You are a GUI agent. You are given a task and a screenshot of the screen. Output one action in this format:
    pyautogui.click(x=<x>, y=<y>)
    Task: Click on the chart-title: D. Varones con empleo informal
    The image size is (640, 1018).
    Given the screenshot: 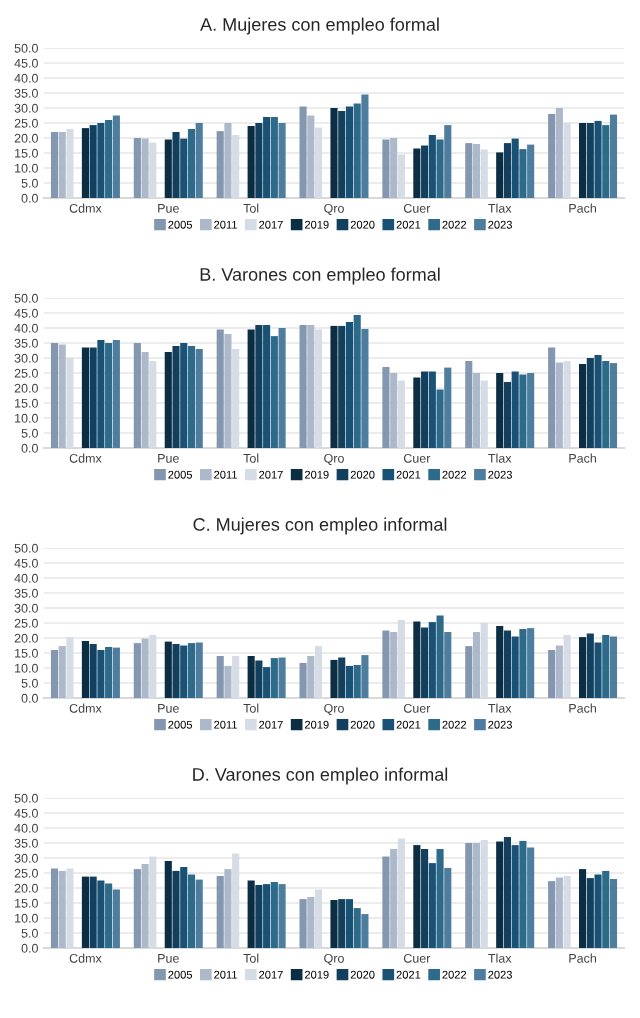 What is the action you would take?
    pyautogui.click(x=320, y=776)
    